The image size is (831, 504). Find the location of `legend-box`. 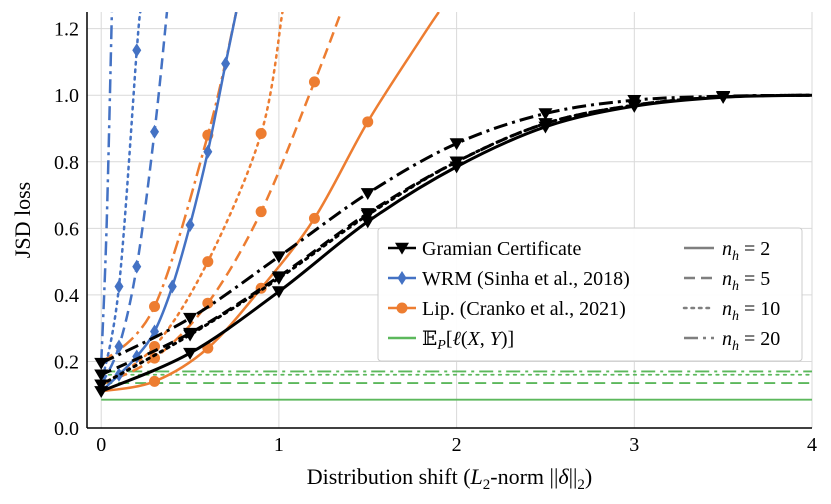

legend-box is located at coordinates (590, 294).